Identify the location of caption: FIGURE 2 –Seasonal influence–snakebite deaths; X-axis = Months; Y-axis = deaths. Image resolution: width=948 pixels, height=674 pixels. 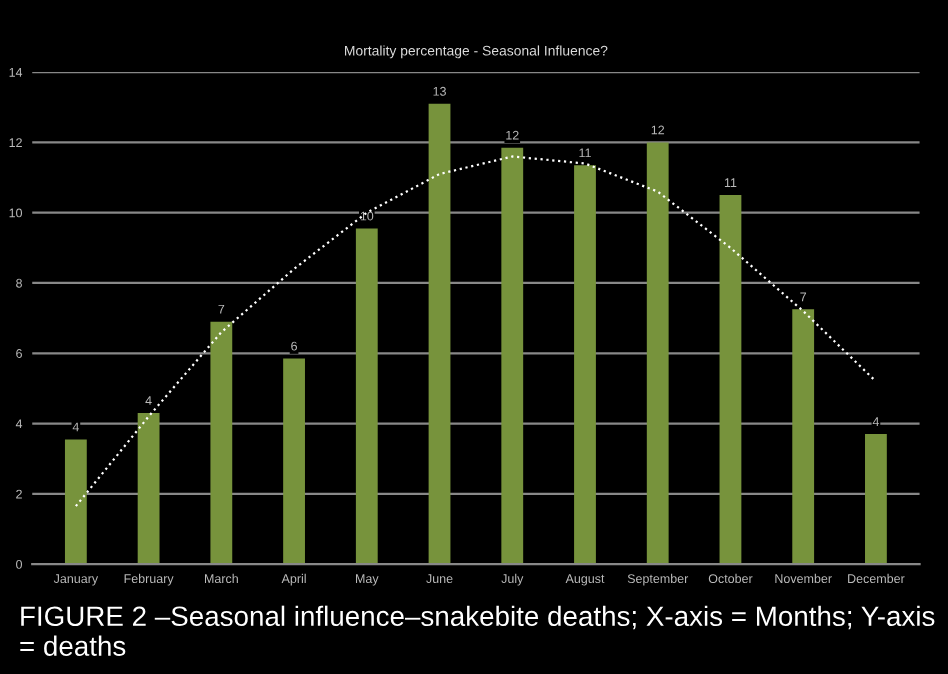
(477, 630).